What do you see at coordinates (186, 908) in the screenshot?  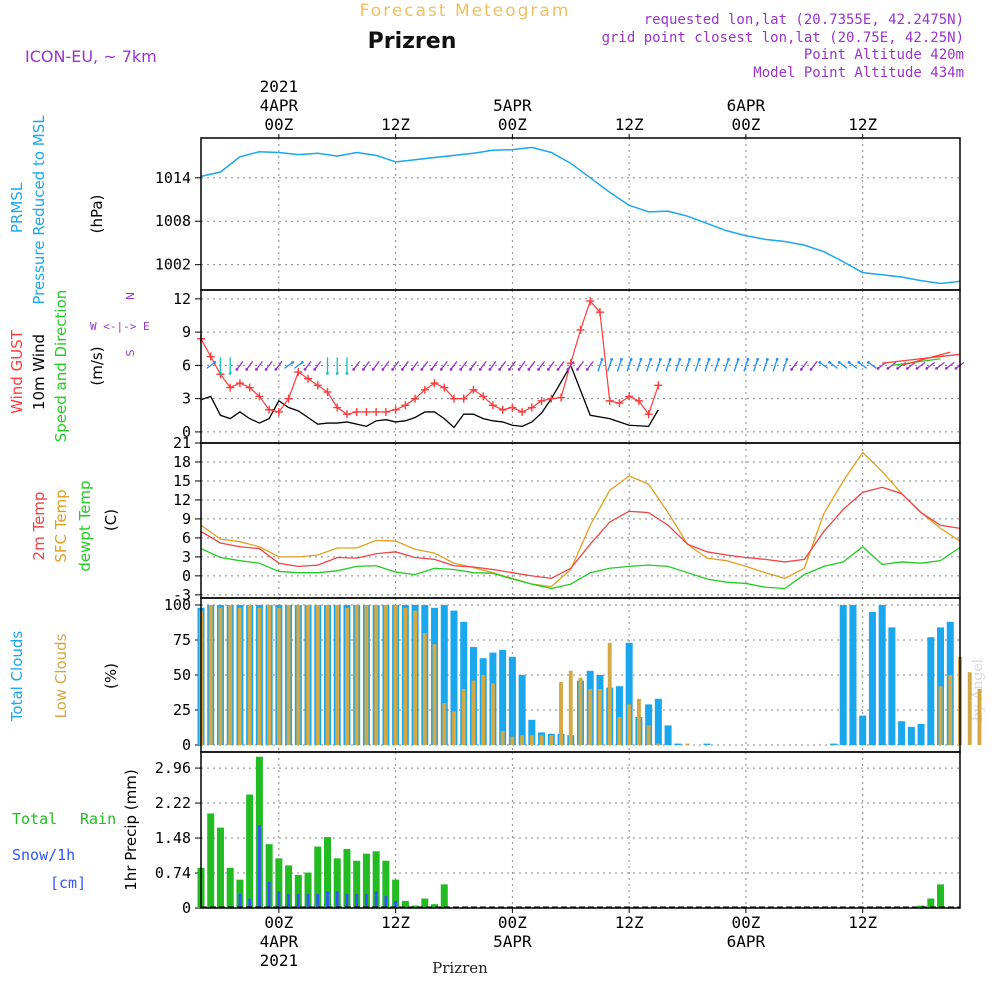 I see `ytick-label: 0` at bounding box center [186, 908].